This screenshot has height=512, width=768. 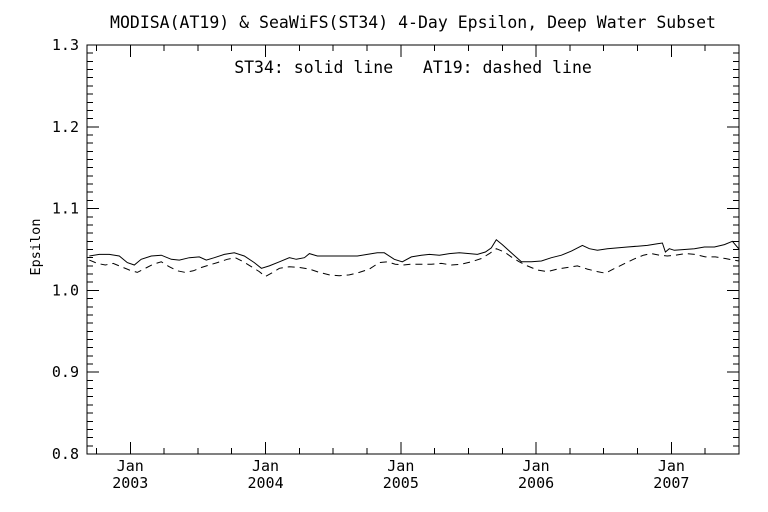 I want to click on x-tick-label: 2004, so click(x=265, y=483).